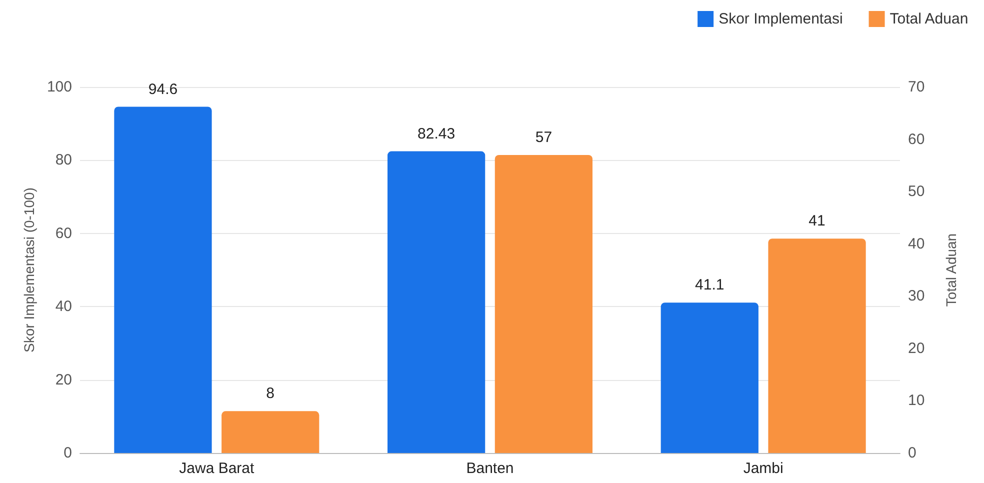 The height and width of the screenshot is (483, 984). Describe the element at coordinates (543, 137) in the screenshot. I see `data-label: 57` at that location.